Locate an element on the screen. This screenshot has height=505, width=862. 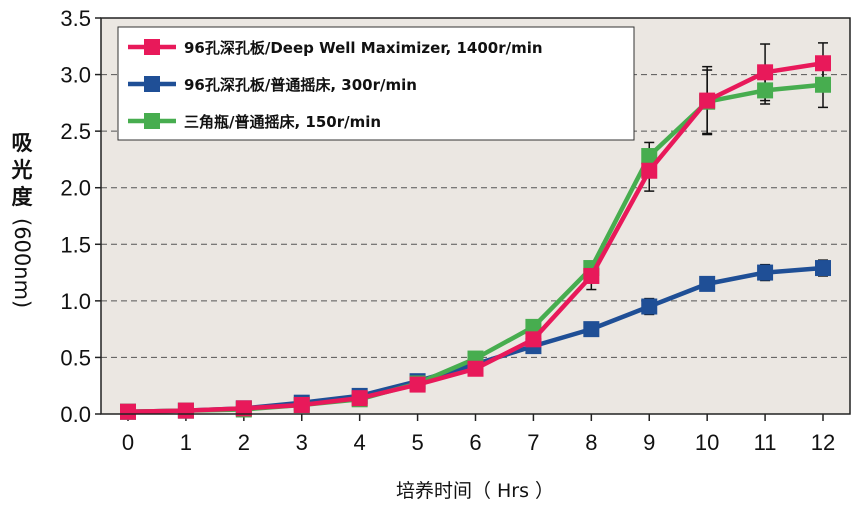
y-tick-labels: 0.0 0.5 1.0 1.5 2.0 2.5 3.0 3.5 is located at coordinates (75, 216).